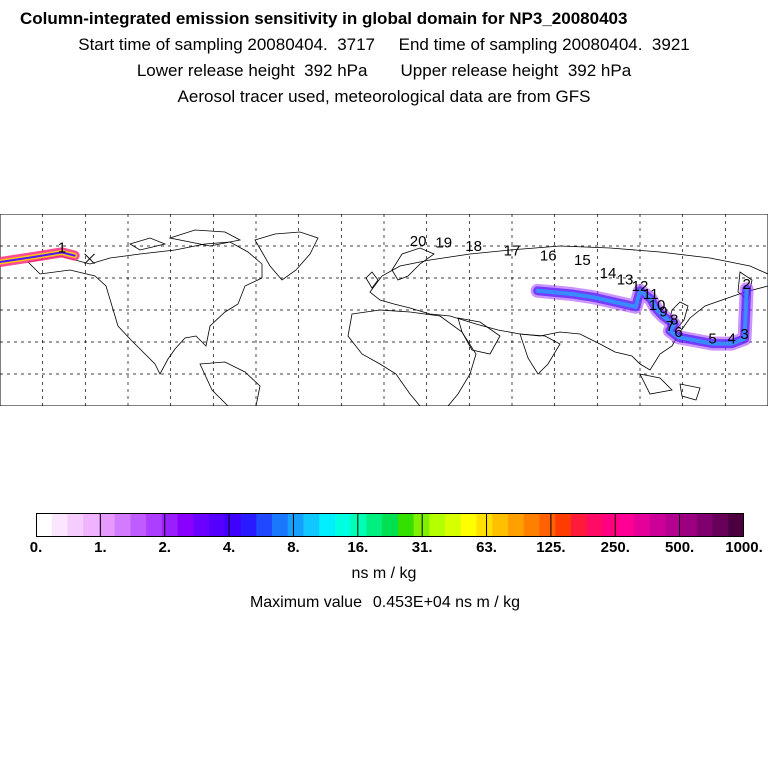  What do you see at coordinates (145, 308) in the screenshot?
I see `coastline-north-america` at bounding box center [145, 308].